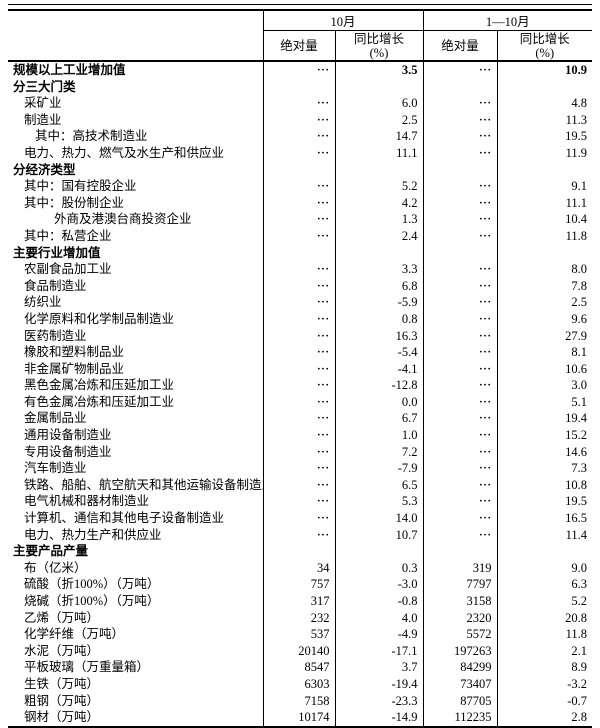 The width and height of the screenshot is (600, 728). I want to click on cell-cumulative-absolute: 87705, so click(460, 701).